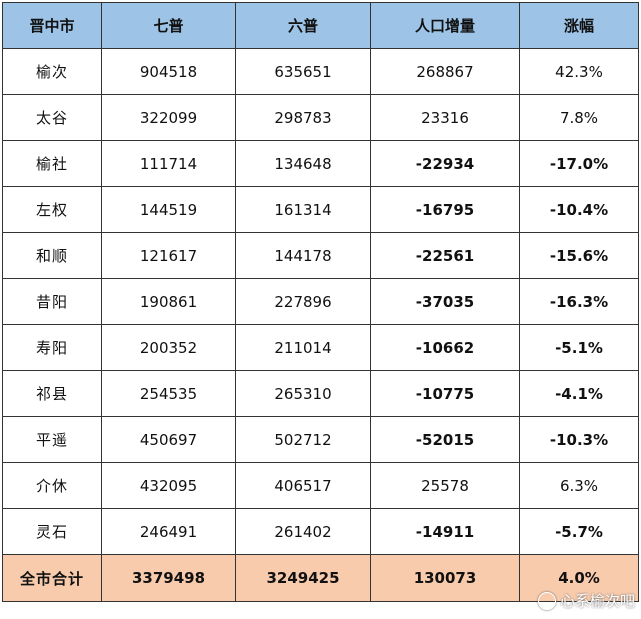 The image size is (641, 619). I want to click on sixth-census-value: 261402, so click(303, 531).